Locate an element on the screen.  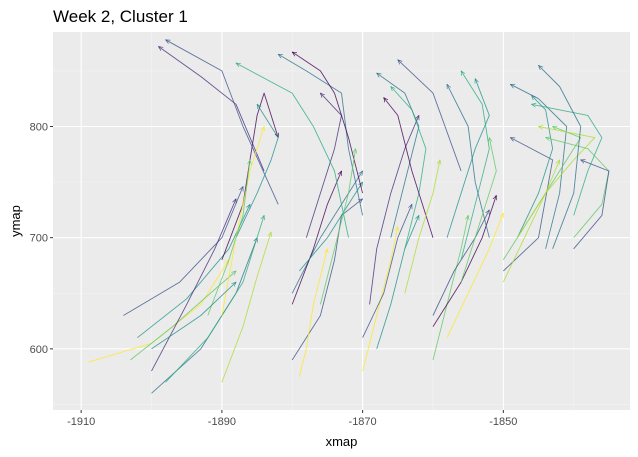
series-line-t39 is located at coordinates (475, 166).